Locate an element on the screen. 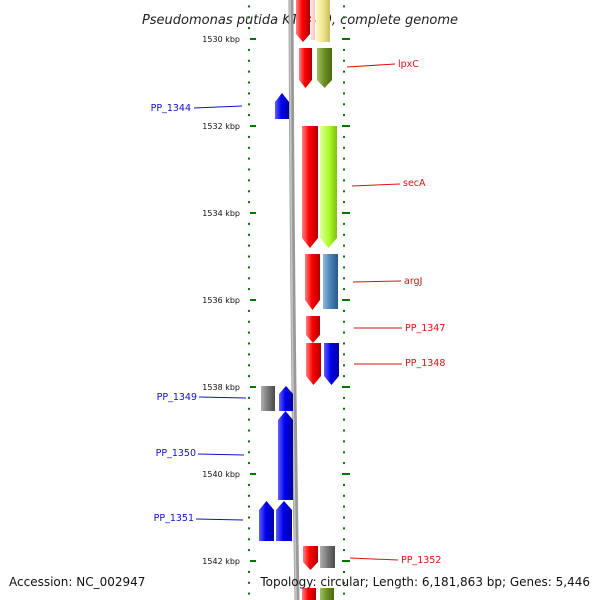  category-bars is located at coordinates (327, 300).